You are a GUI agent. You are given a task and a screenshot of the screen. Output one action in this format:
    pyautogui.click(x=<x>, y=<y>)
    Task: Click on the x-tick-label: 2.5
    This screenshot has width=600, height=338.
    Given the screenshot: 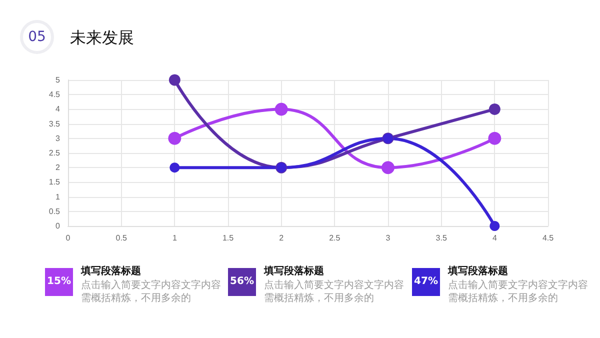 What is the action you would take?
    pyautogui.click(x=335, y=238)
    